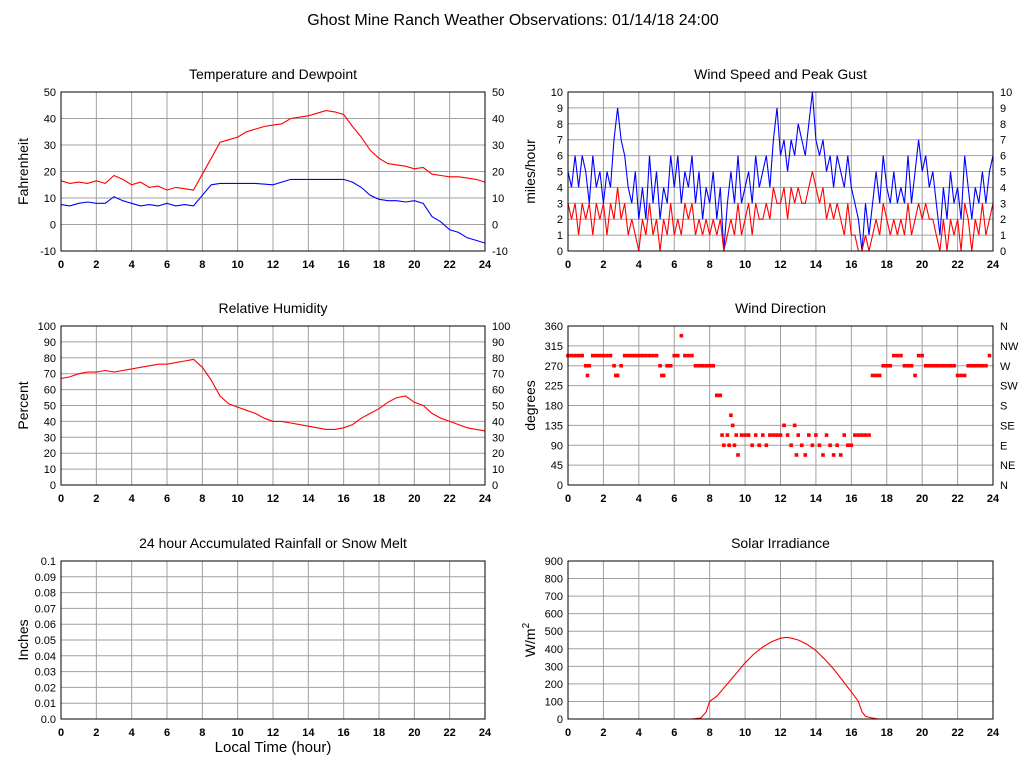 This screenshot has height=772, width=1027. I want to click on right-y-tick-label: 4, so click(1003, 188).